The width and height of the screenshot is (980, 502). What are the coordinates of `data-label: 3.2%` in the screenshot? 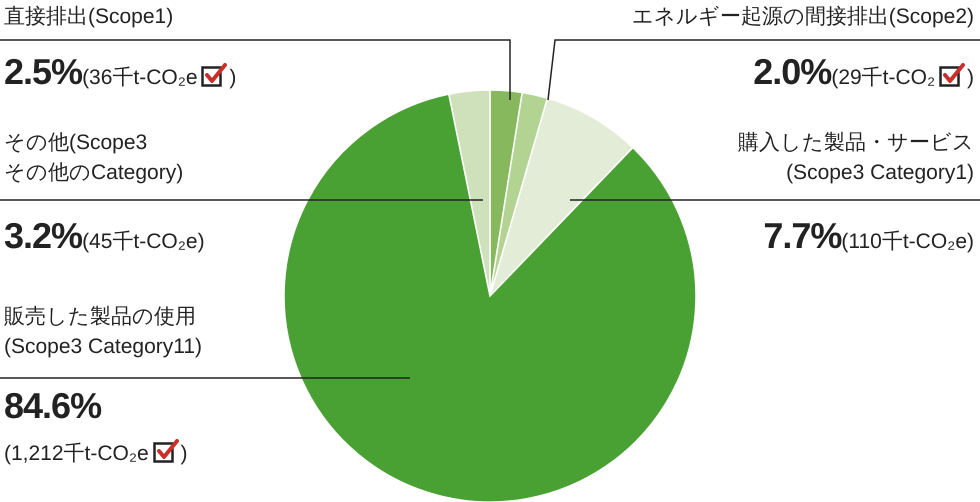 It's located at (43, 235).